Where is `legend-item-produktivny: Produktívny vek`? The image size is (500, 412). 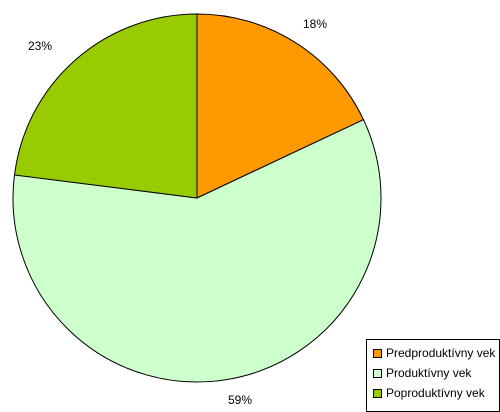
legend-item-produktivny: Produktívny vek is located at coordinates (433, 373).